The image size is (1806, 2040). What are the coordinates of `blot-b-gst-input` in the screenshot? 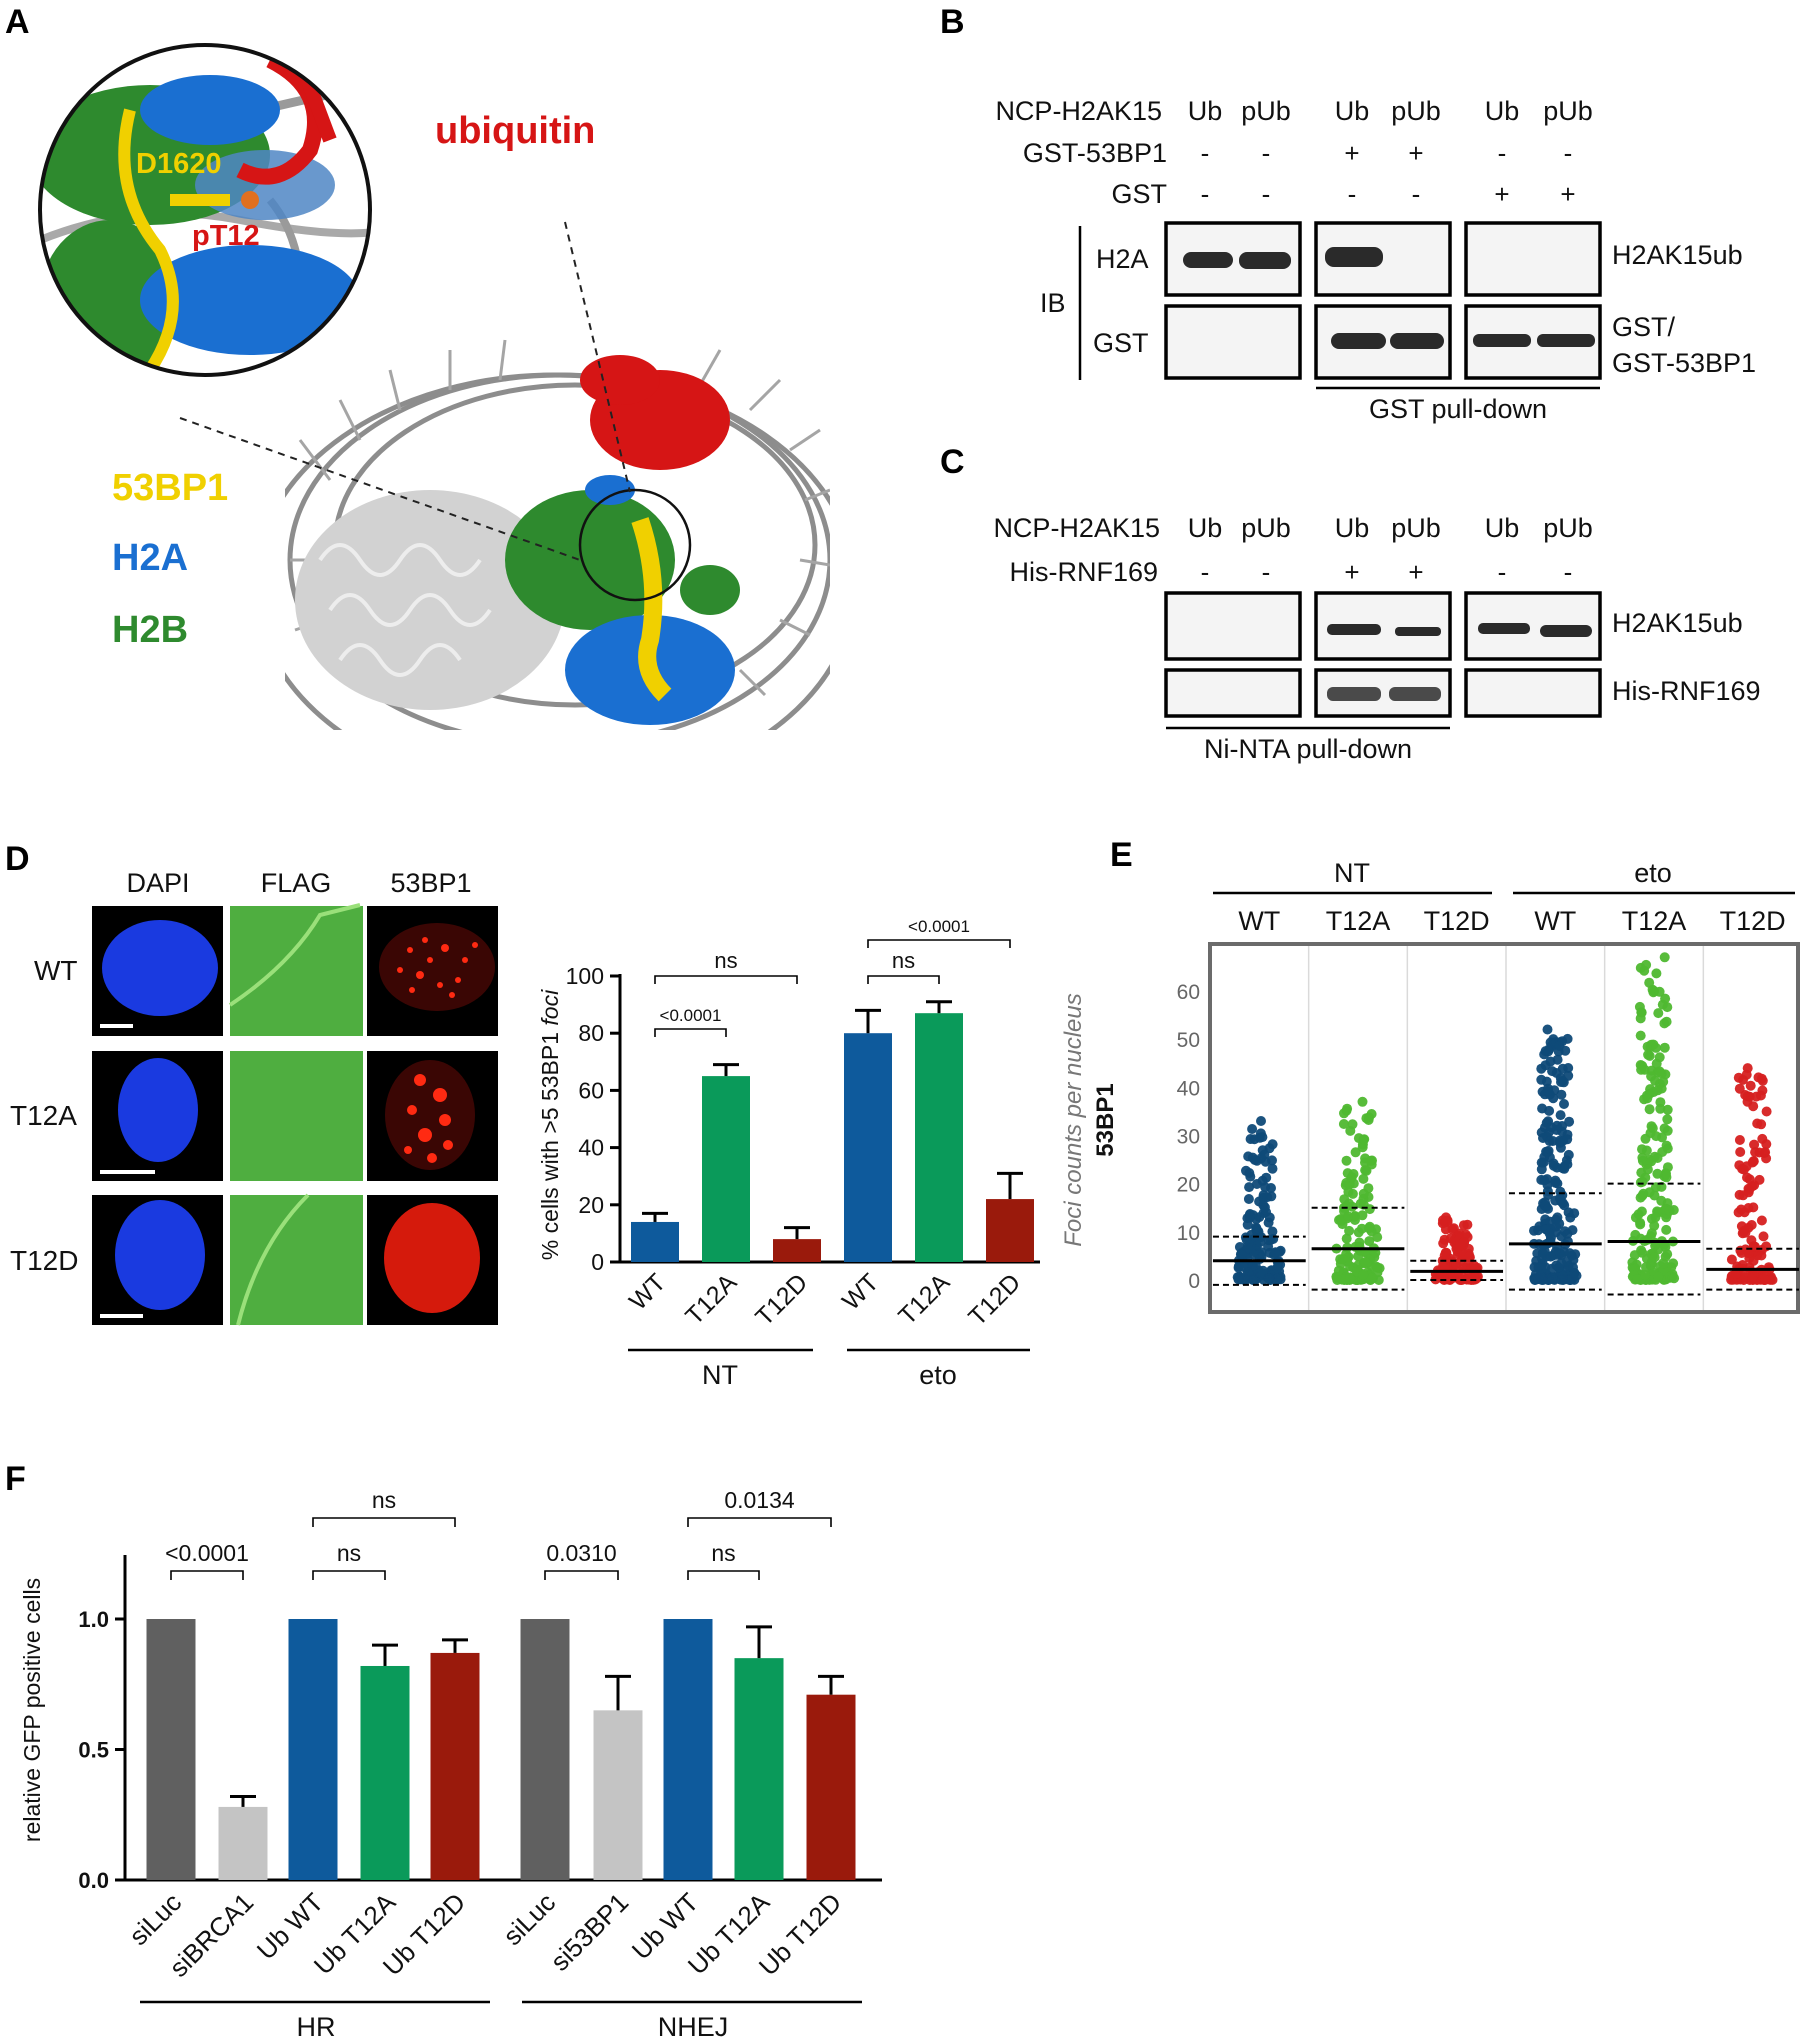 It's located at (1233, 342).